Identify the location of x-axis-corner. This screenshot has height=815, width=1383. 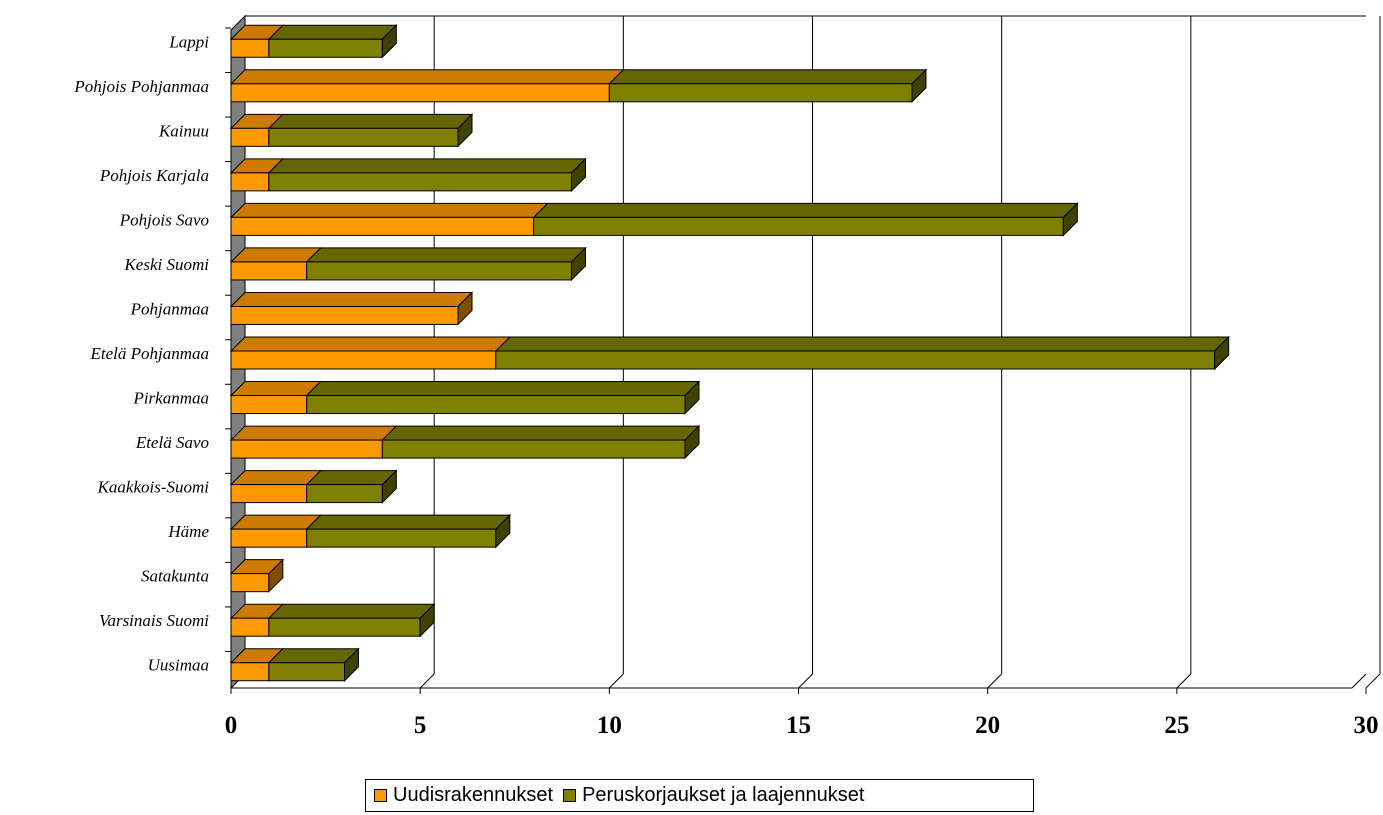
(1359, 681).